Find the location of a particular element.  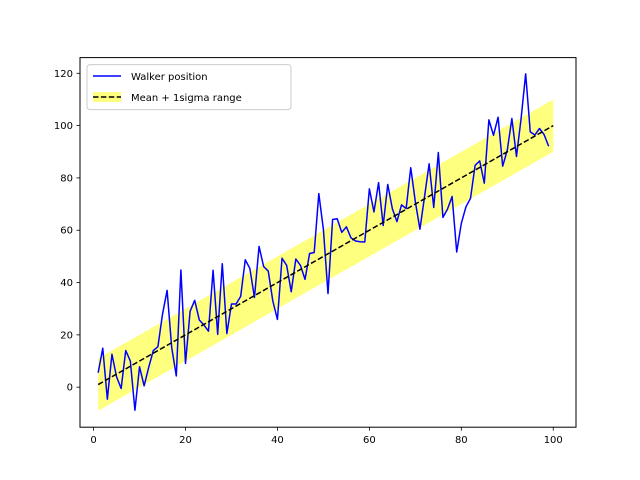

x-tick-label: 40 is located at coordinates (277, 440).